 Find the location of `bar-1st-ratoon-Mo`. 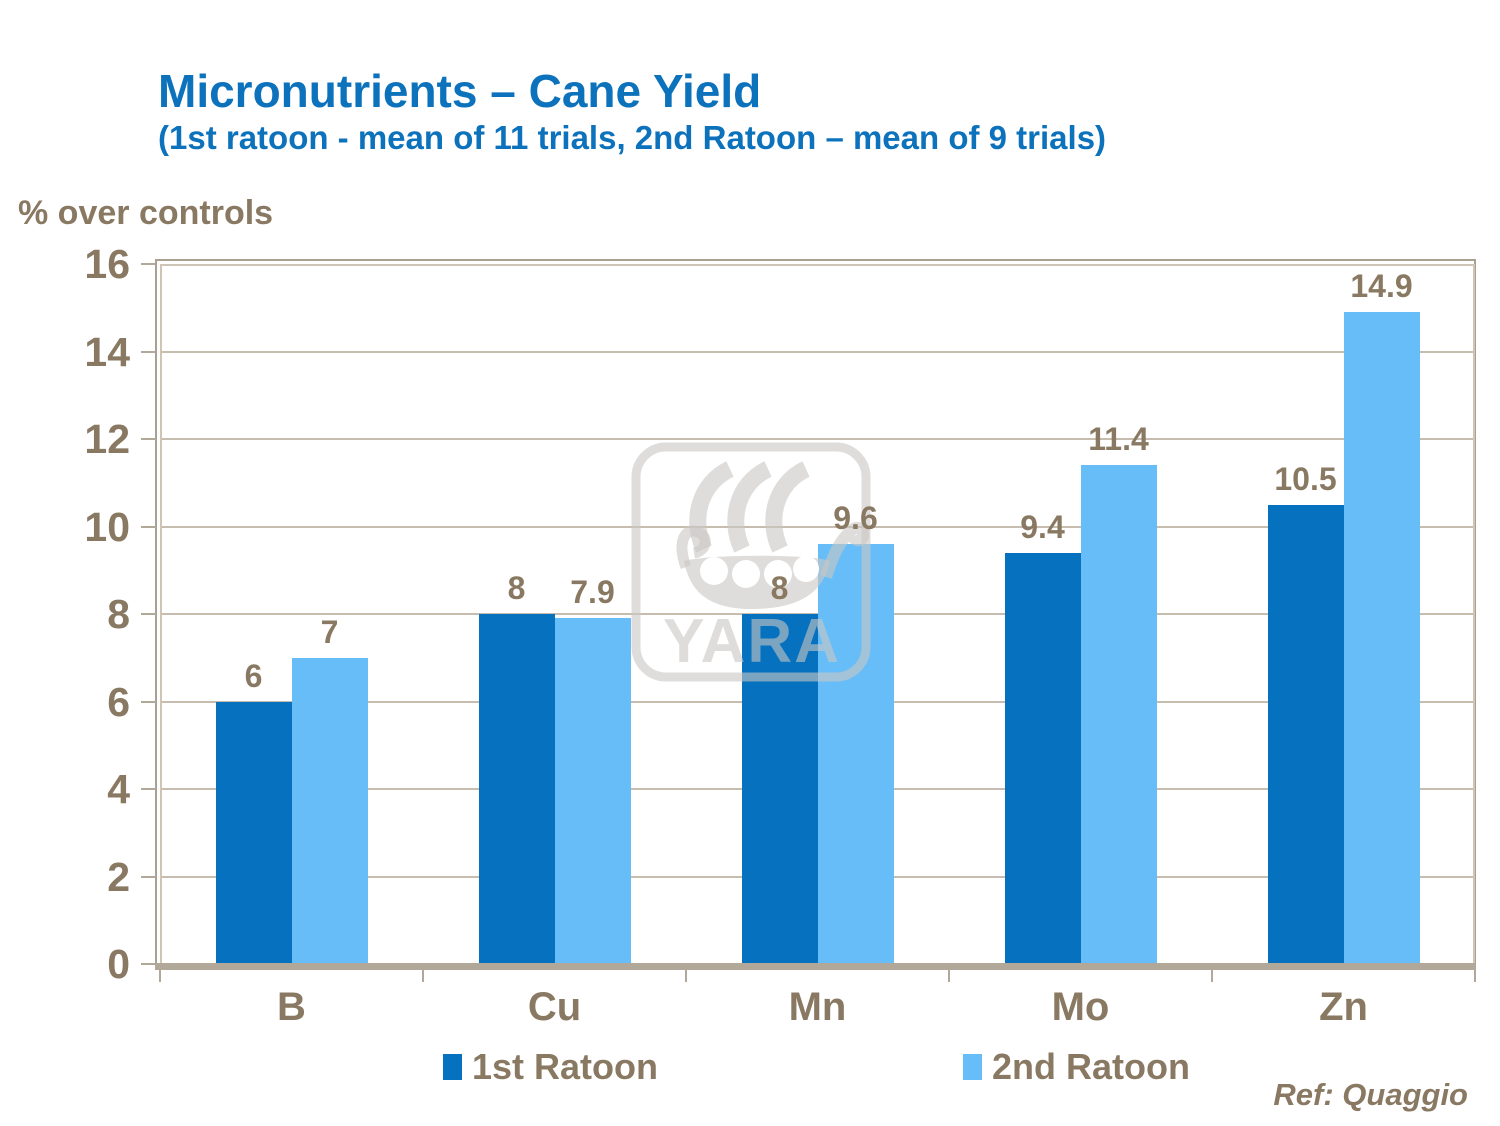

bar-1st-ratoon-Mo is located at coordinates (1042, 758).